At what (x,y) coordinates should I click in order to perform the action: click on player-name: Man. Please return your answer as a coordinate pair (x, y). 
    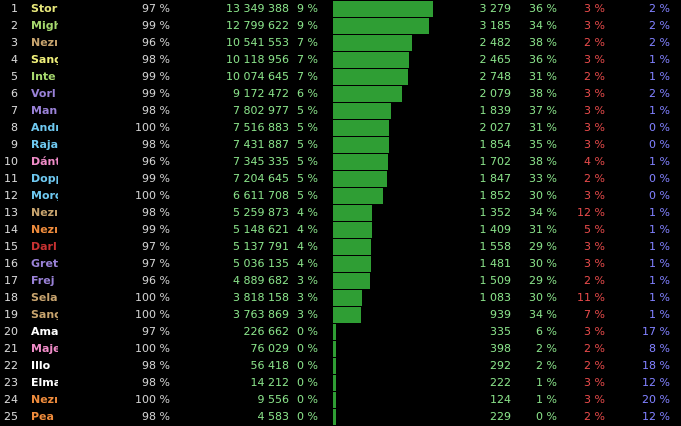
    Looking at the image, I should click on (44, 110).